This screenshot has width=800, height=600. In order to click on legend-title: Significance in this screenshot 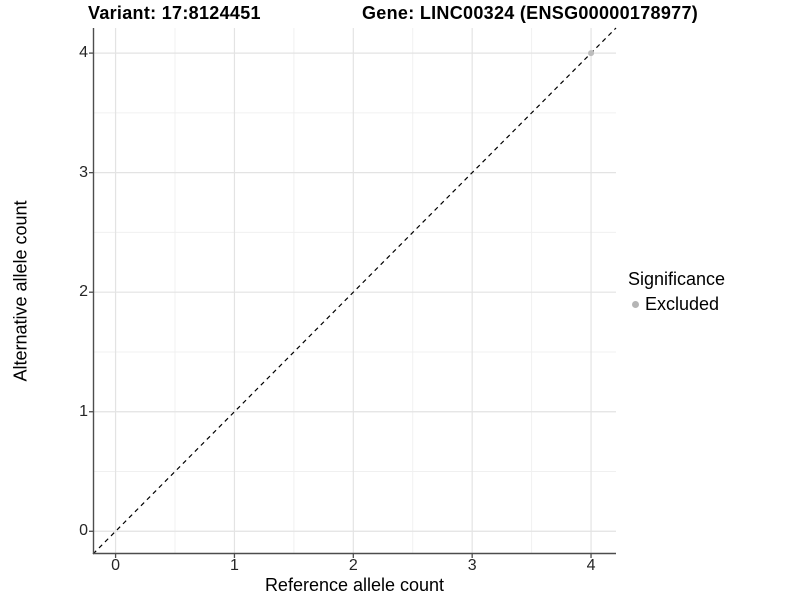, I will do `click(677, 279)`.